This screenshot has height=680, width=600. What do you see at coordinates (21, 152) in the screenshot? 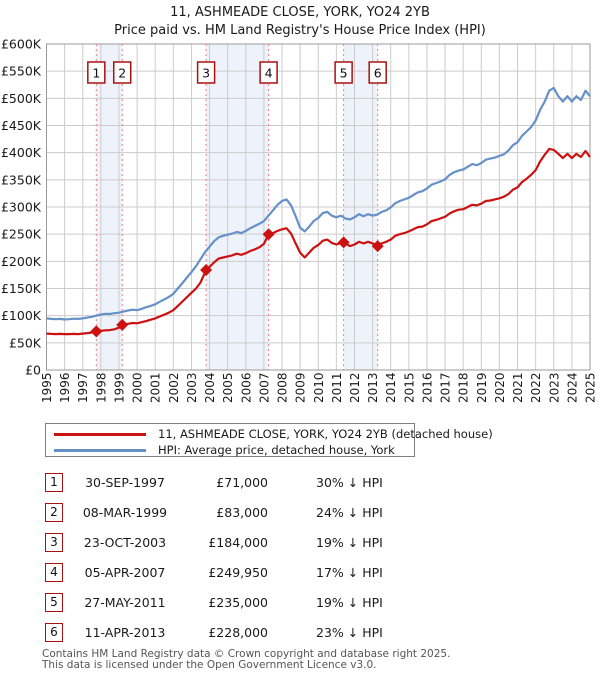
I see `y-tick-label: £400K` at bounding box center [21, 152].